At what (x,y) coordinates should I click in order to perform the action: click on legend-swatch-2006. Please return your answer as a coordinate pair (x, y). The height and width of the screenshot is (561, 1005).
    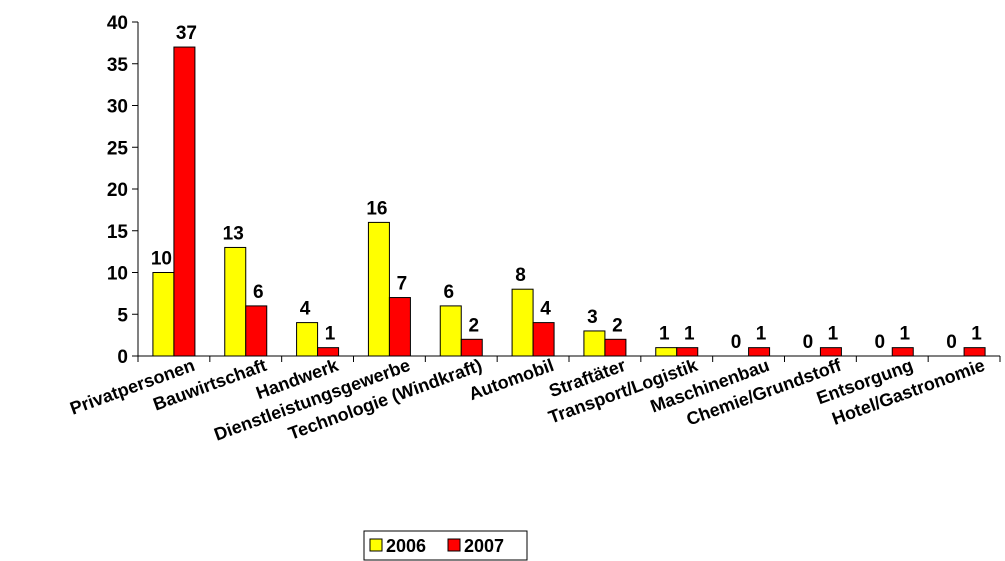
    Looking at the image, I should click on (376, 545).